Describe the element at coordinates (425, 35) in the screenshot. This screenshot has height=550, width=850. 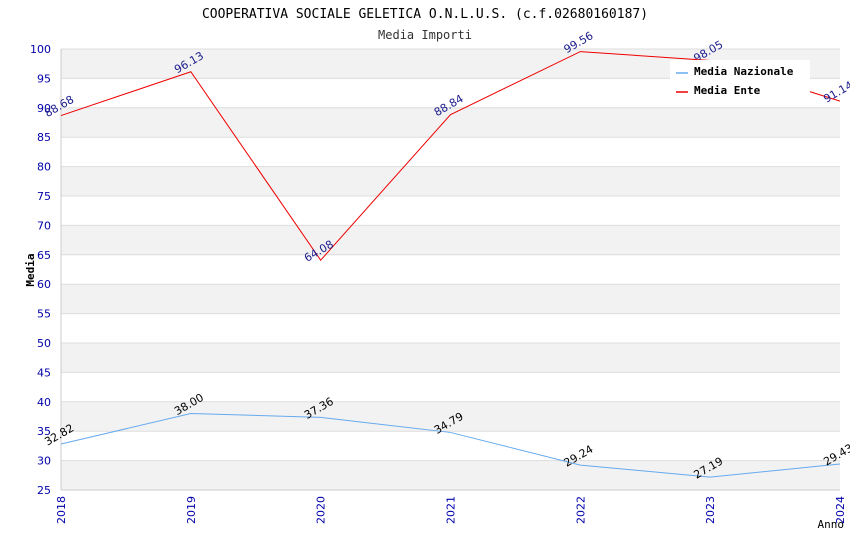
I see `chart-subtitle: Media Importi` at that location.